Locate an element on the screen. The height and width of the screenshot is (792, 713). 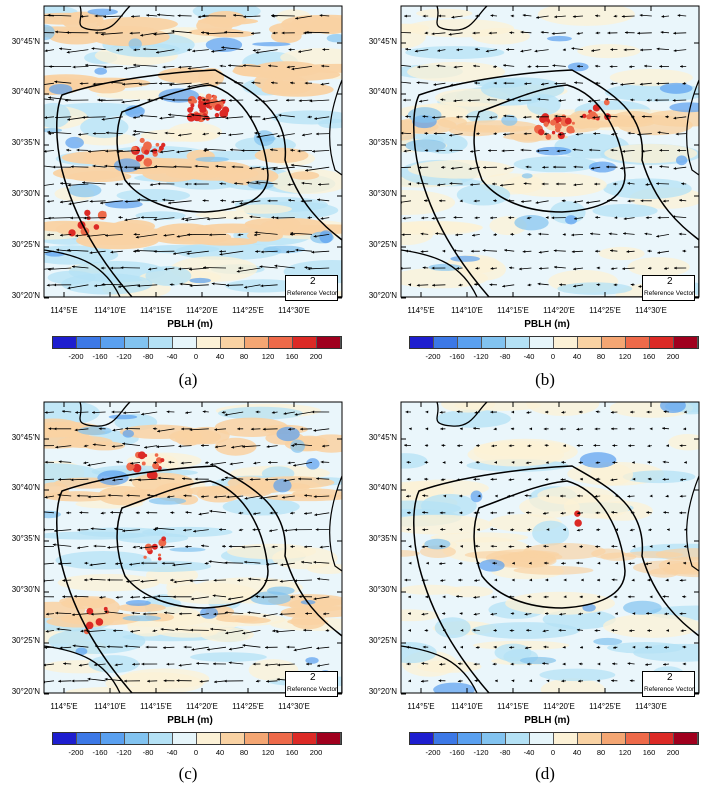
colorbar-tick-label: 80 is located at coordinates (244, 752).